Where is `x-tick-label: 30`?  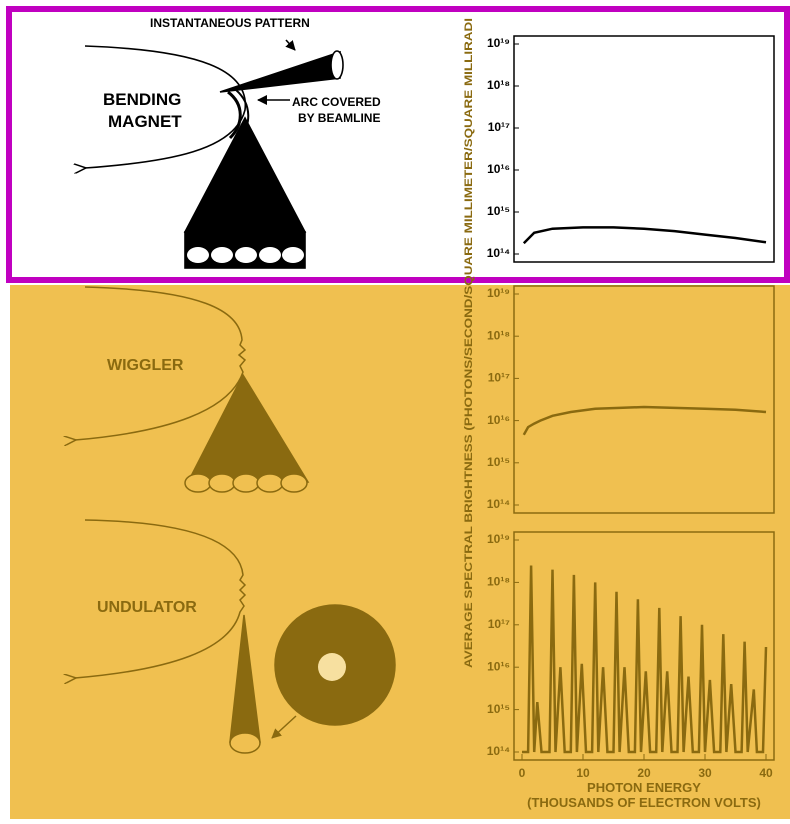 x-tick-label: 30 is located at coordinates (705, 773).